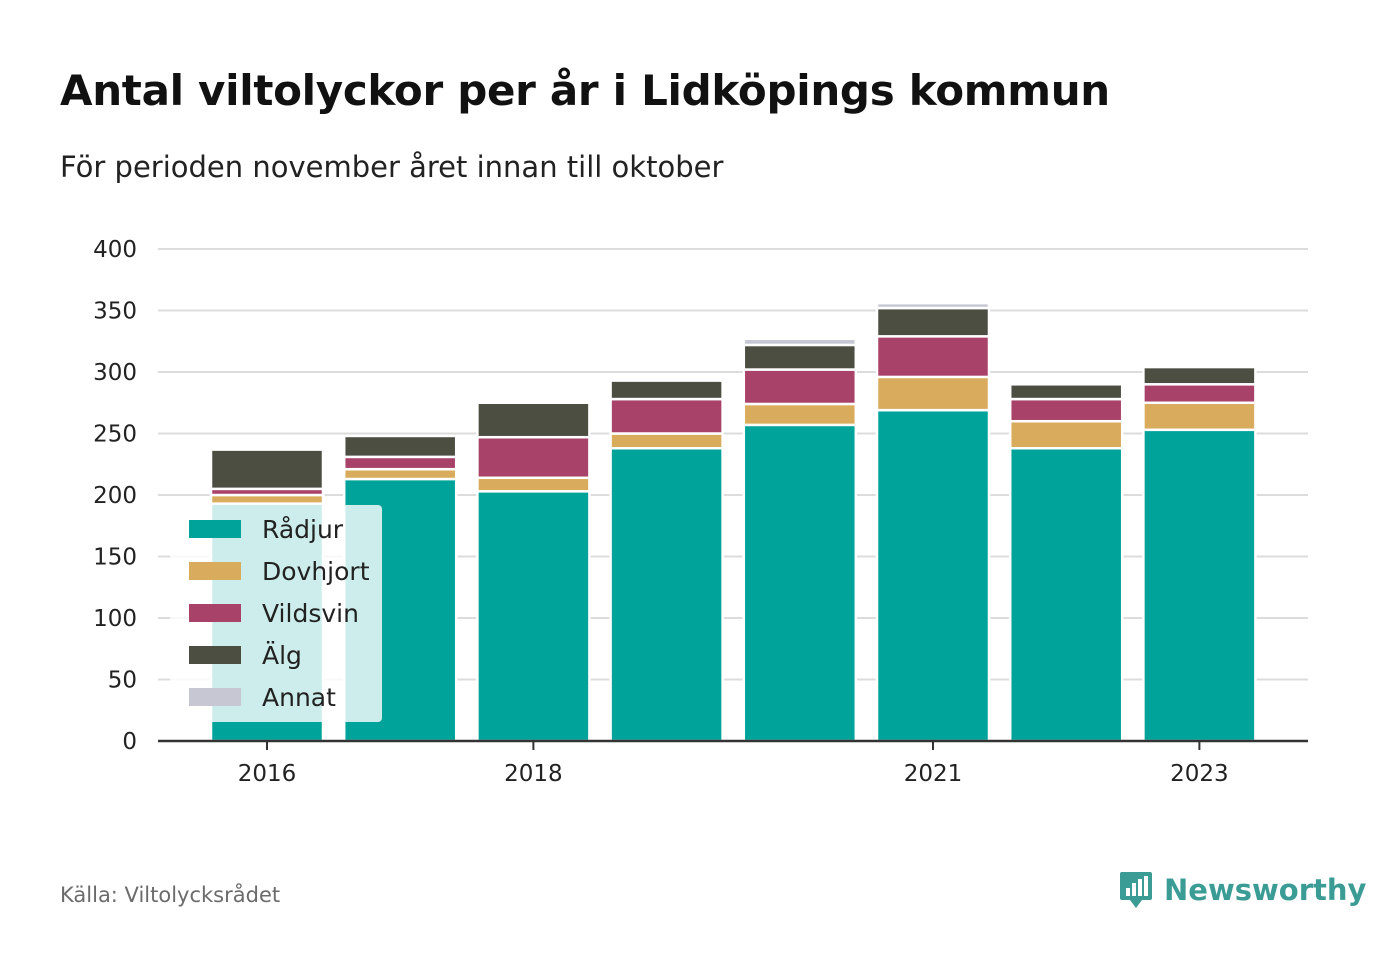 The image size is (1400, 973). Describe the element at coordinates (115, 312) in the screenshot. I see `y-tick-label: 350` at that location.